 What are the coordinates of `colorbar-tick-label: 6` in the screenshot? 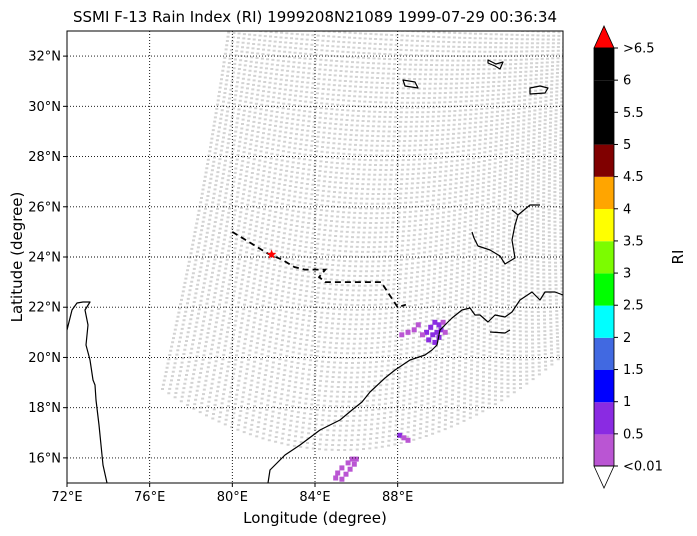 It's located at (627, 81).